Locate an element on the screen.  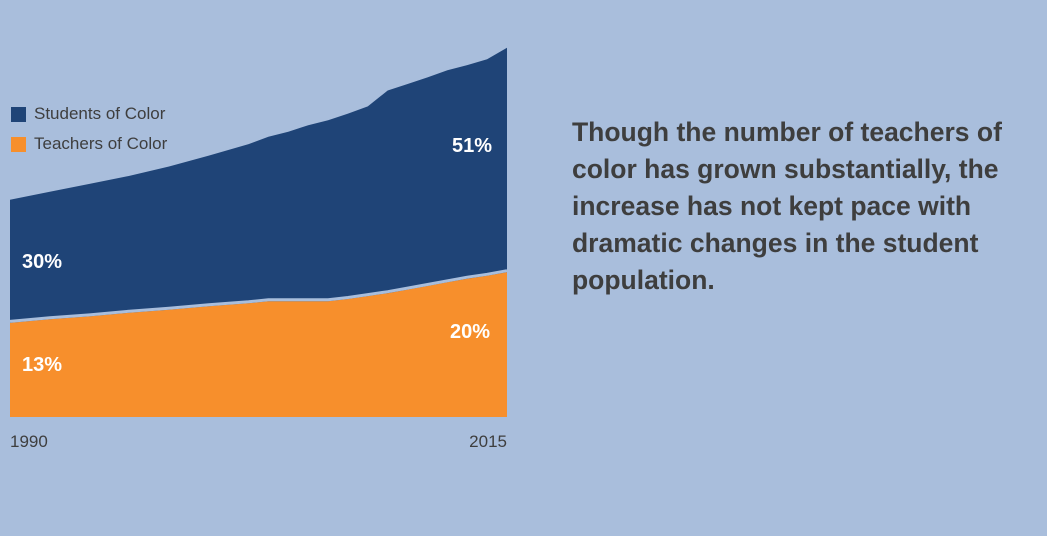
legend-swatch-students is located at coordinates (18, 114).